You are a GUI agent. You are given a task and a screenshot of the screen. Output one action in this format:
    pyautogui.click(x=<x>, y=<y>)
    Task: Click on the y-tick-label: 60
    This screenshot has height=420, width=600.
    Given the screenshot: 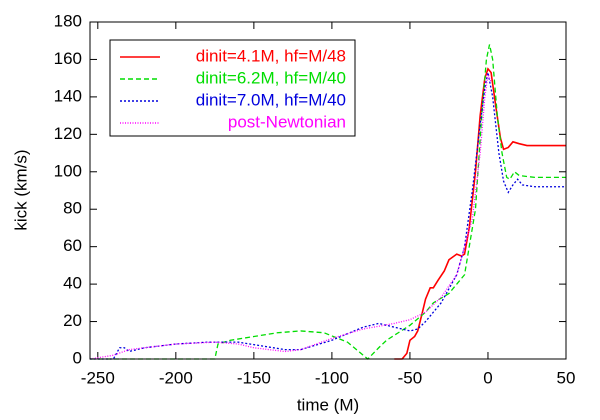 What is the action you would take?
    pyautogui.click(x=72, y=245)
    